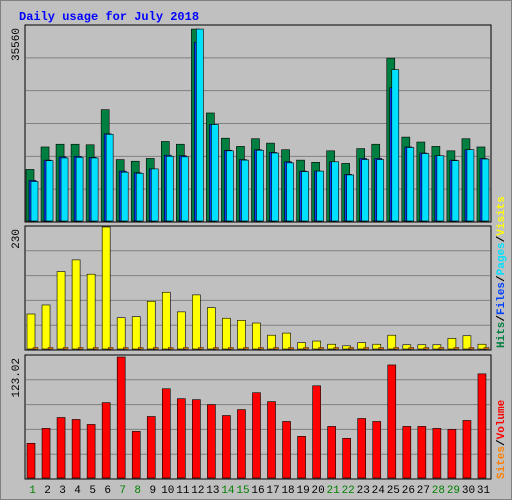 The image size is (512, 504). What do you see at coordinates (393, 491) in the screenshot?
I see `day-label: 25` at bounding box center [393, 491].